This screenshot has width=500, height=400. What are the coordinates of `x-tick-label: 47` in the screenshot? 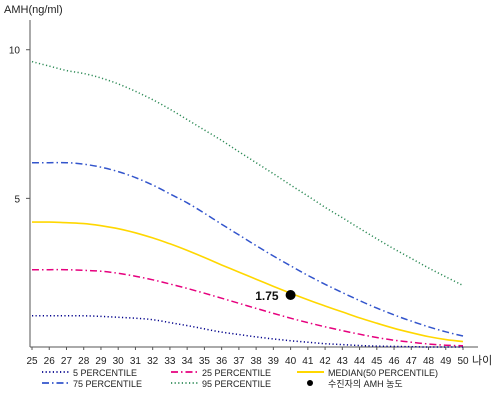 It's located at (412, 361).